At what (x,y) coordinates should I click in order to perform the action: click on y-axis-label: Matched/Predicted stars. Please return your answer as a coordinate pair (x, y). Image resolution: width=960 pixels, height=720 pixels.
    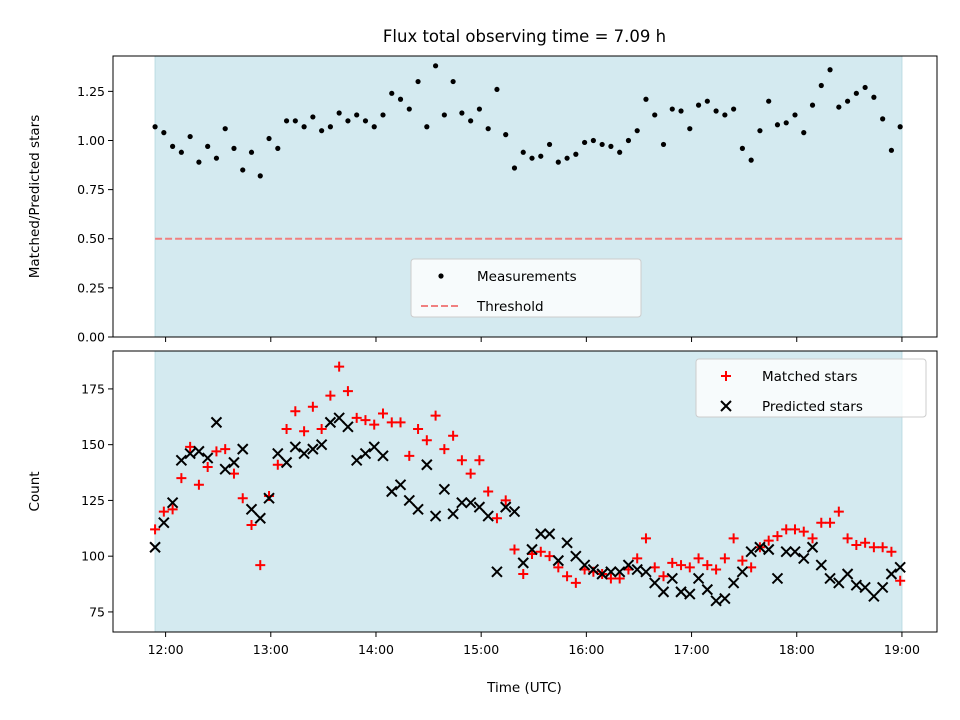
    Looking at the image, I should click on (35, 196).